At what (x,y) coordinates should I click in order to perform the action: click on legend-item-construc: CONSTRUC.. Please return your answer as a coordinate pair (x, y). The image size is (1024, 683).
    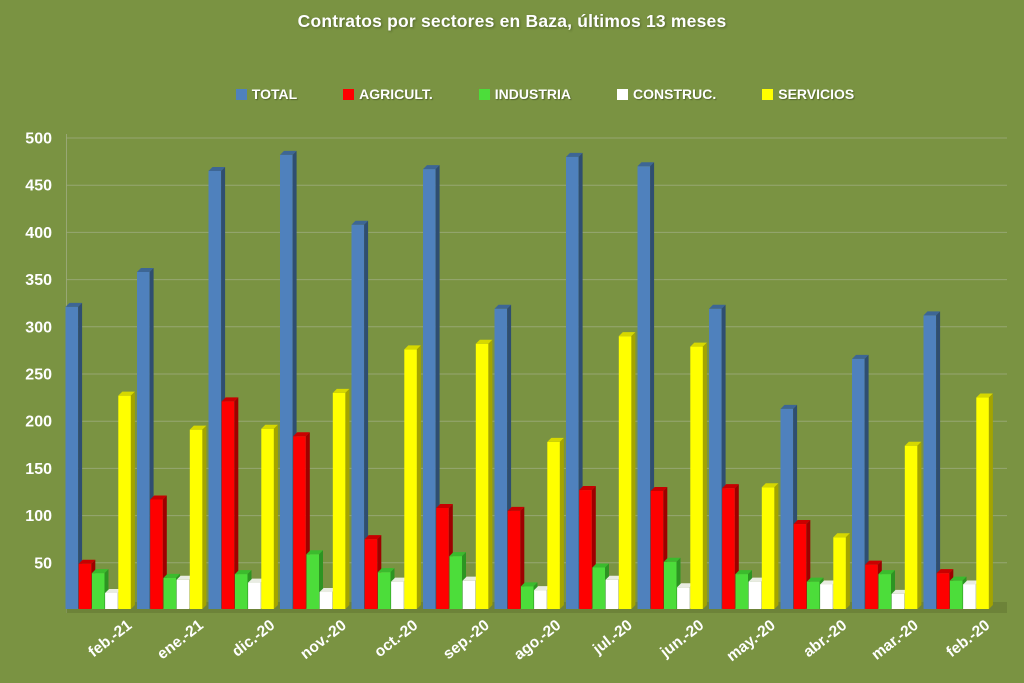
    Looking at the image, I should click on (666, 94).